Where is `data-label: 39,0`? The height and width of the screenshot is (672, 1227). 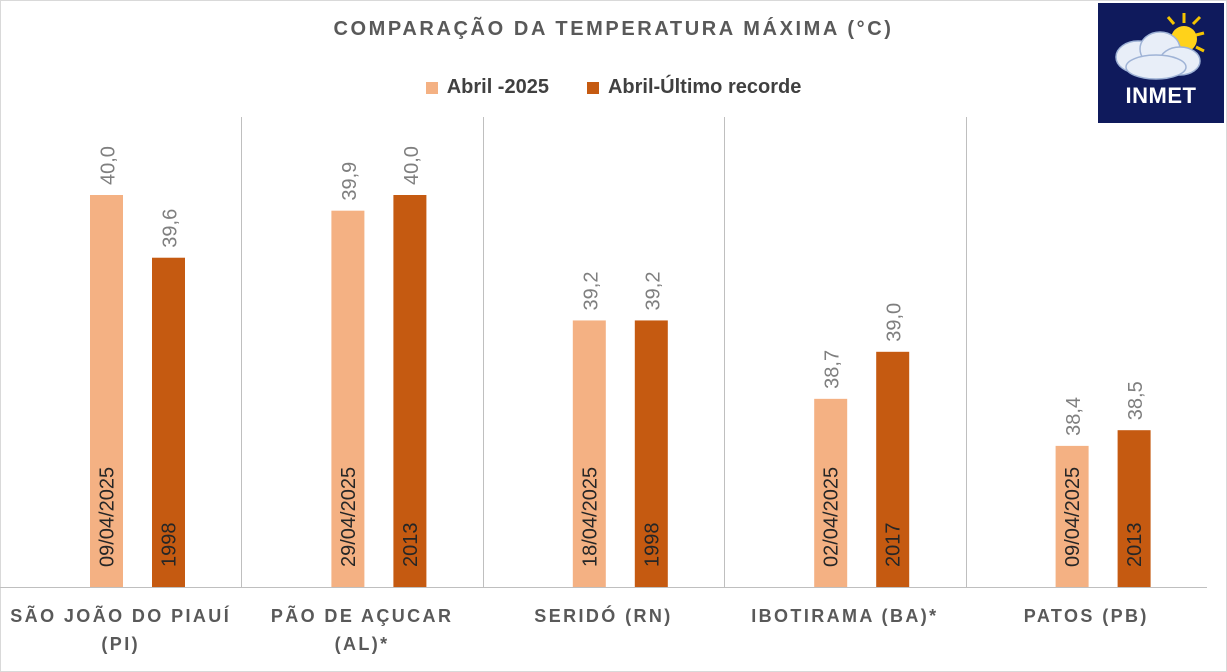 data-label: 39,0 is located at coordinates (895, 322).